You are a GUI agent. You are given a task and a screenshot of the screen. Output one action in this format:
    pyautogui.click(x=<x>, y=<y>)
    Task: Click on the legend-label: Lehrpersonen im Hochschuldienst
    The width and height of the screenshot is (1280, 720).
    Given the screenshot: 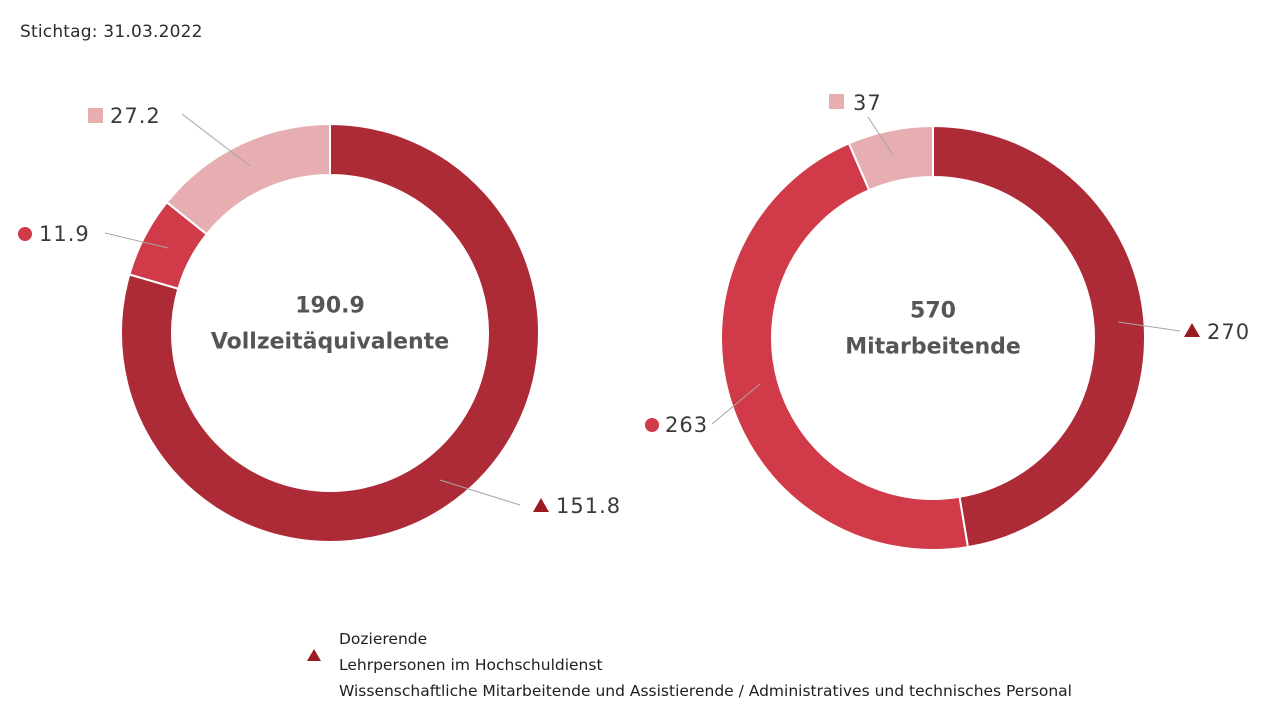 What is the action you would take?
    pyautogui.click(x=471, y=665)
    